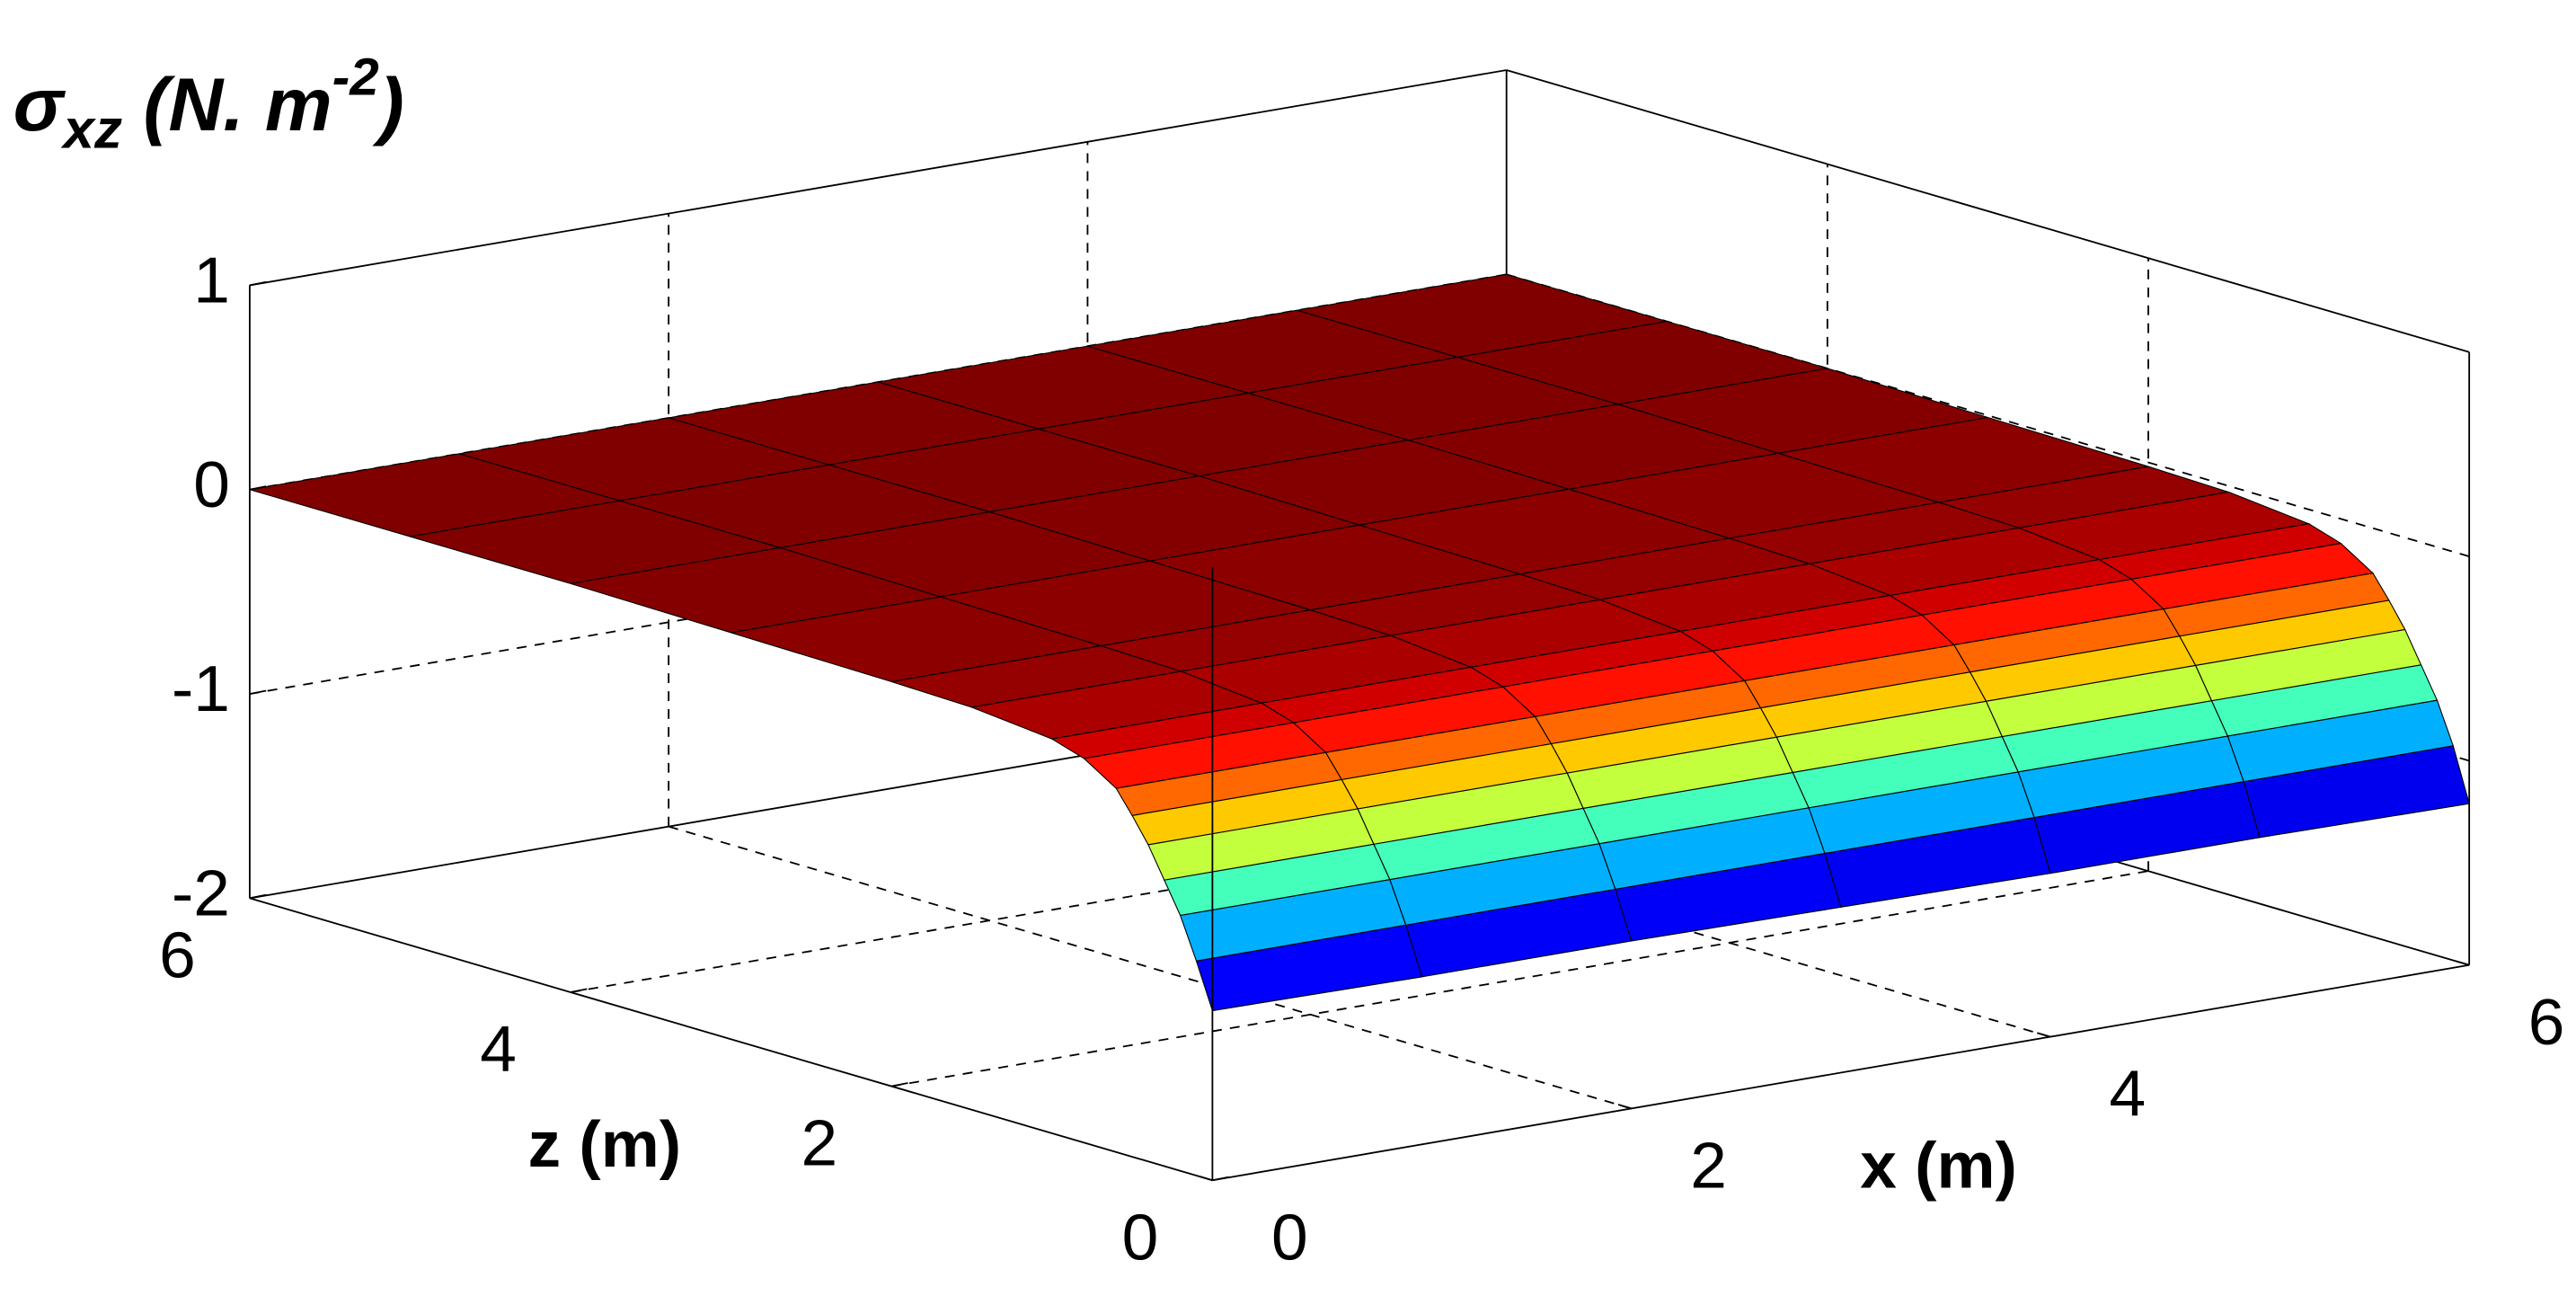 This screenshot has width=2576, height=1296. Describe the element at coordinates (201, 689) in the screenshot. I see `y-tick-label: -1` at that location.